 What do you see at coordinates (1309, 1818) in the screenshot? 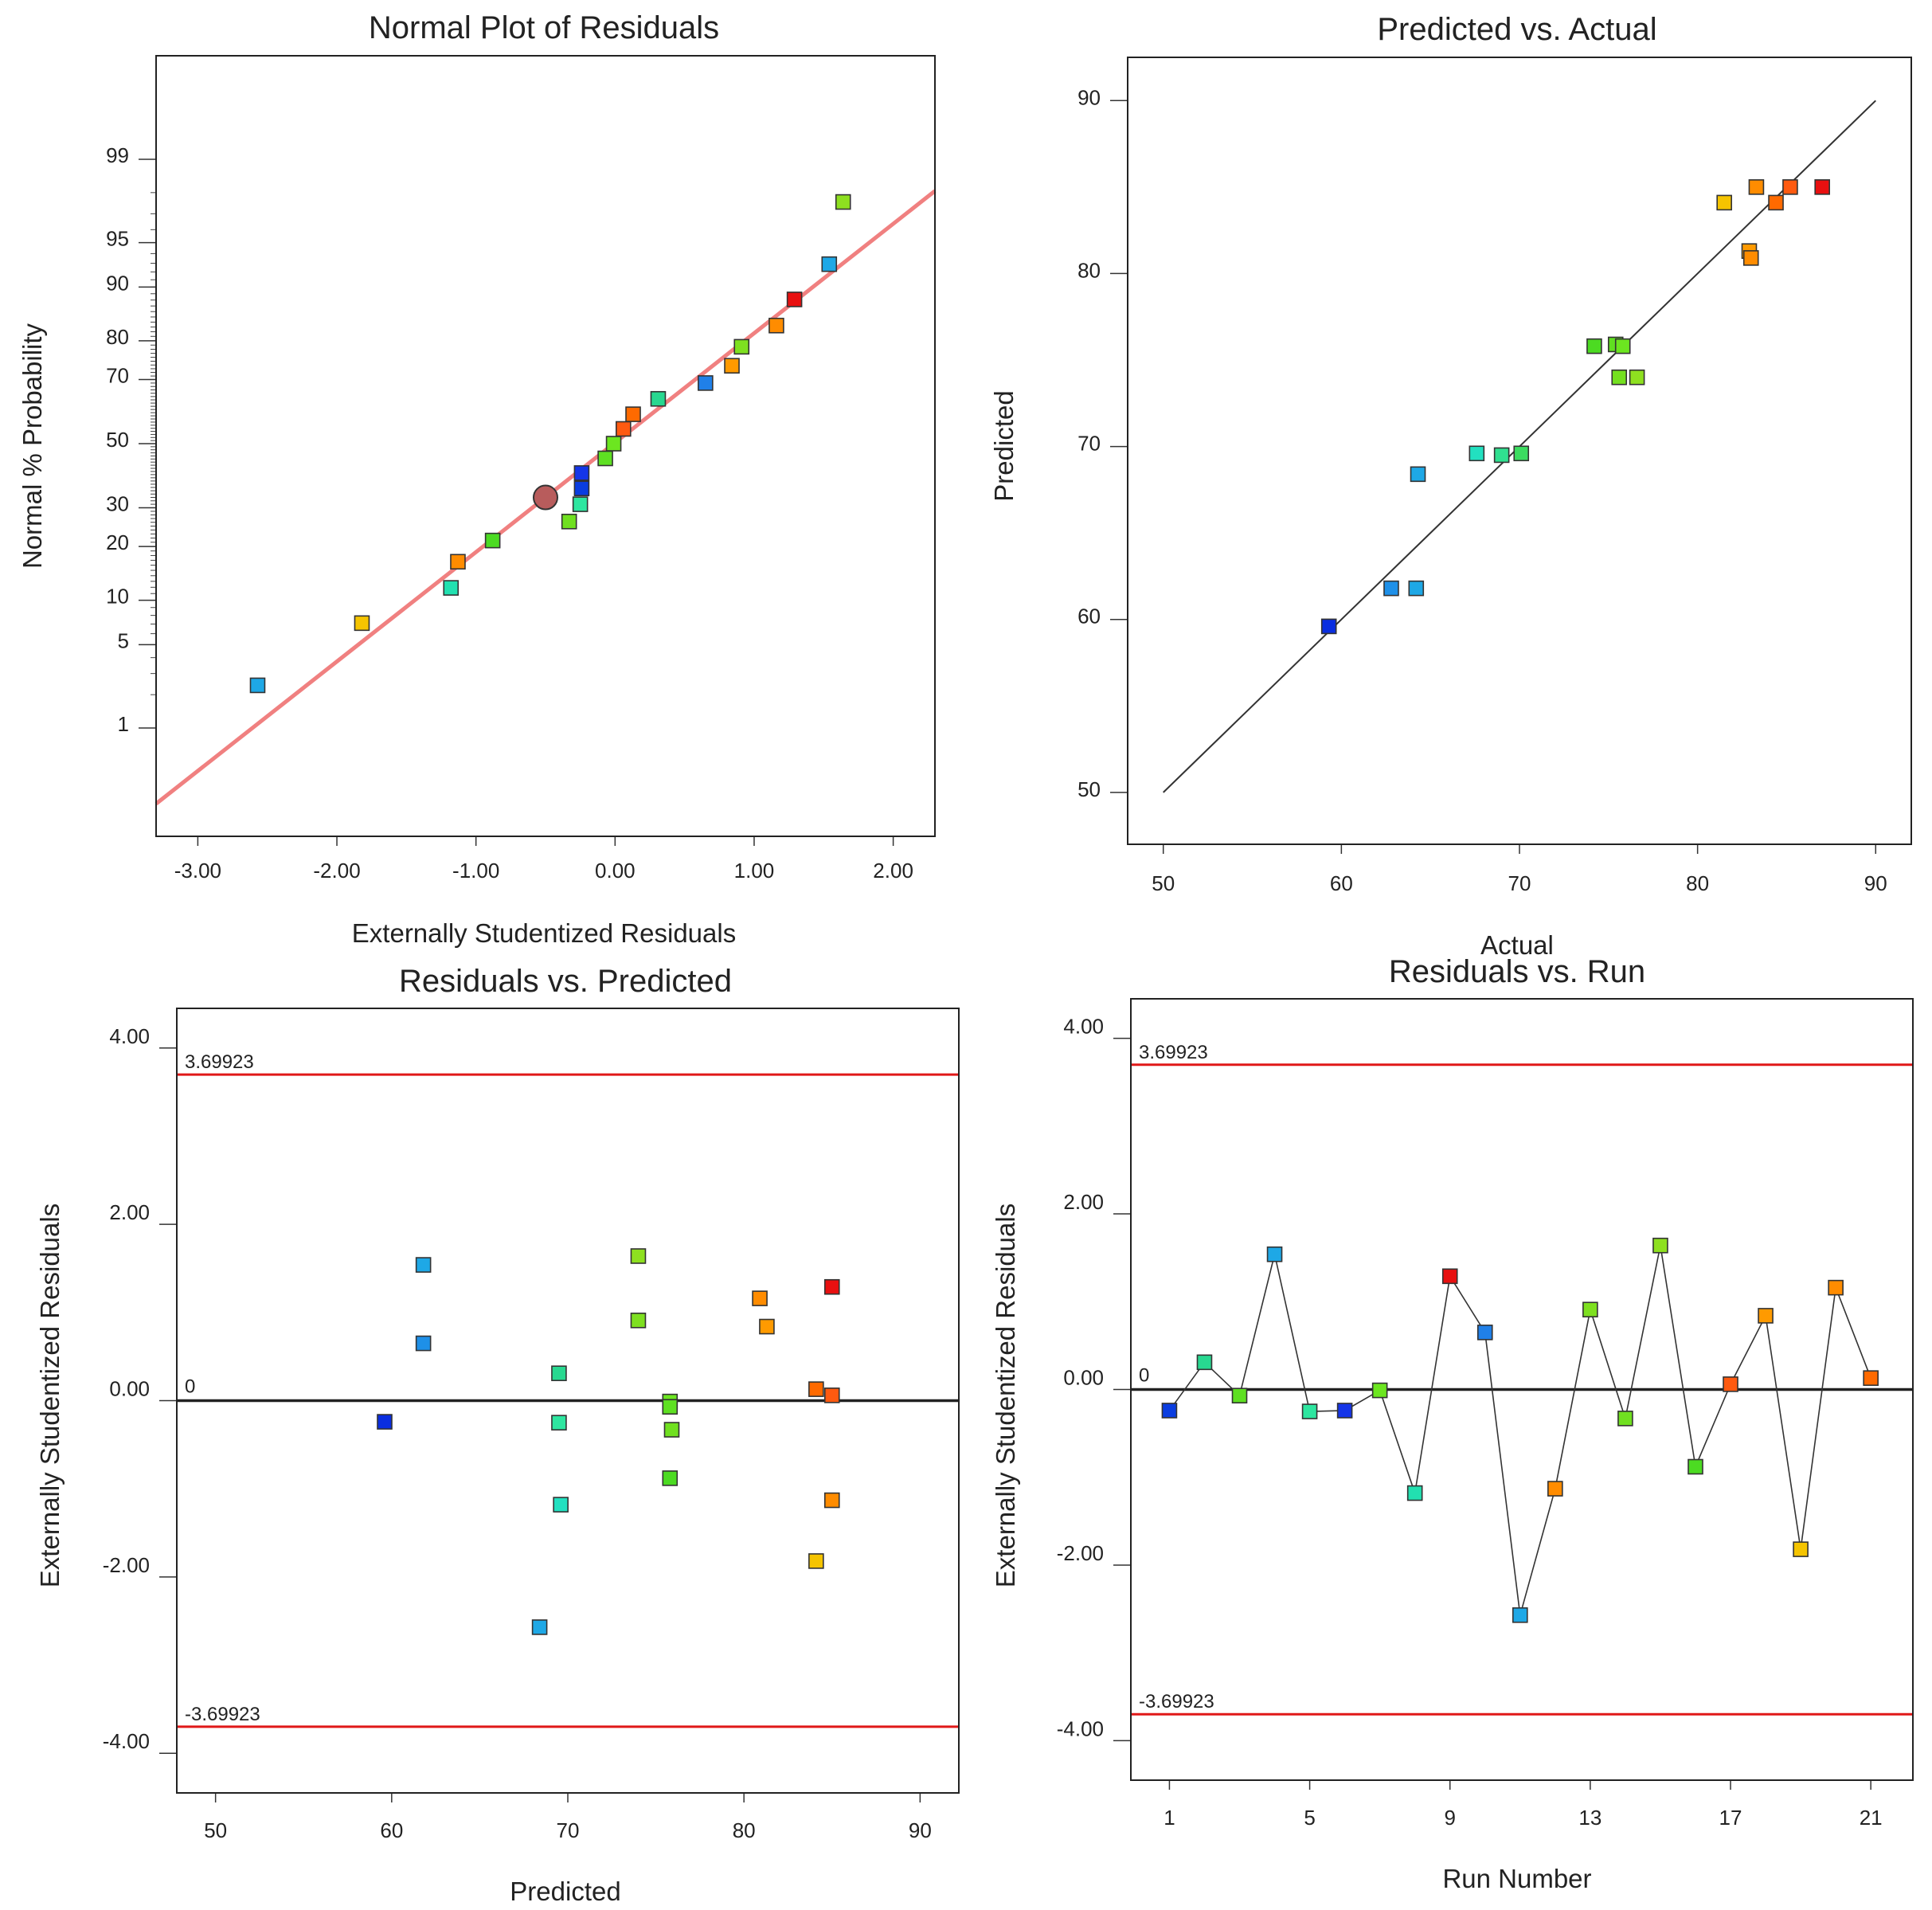
I see `rvr-x-tick-label: 5` at bounding box center [1309, 1818].